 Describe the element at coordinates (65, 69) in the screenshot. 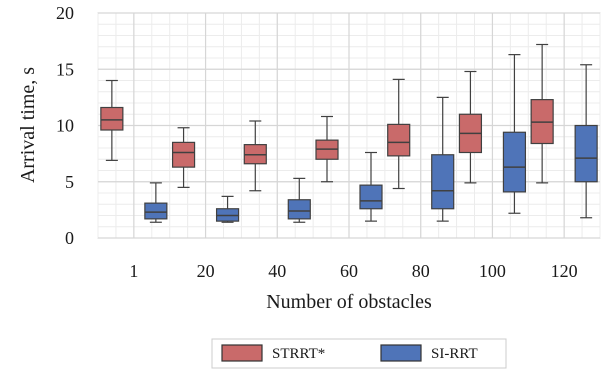

I see `y-tick-label: 15` at that location.